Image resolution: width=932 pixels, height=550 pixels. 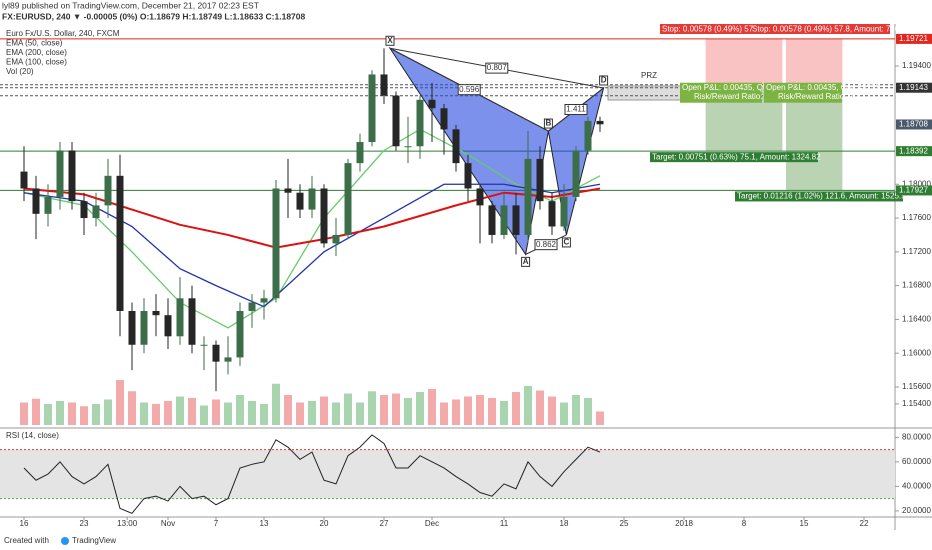 I want to click on y-tick-label: 1.15600, so click(x=916, y=386).